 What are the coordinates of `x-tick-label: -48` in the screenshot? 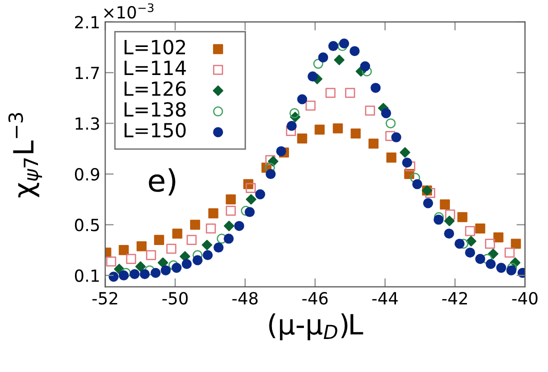 It's located at (245, 298).